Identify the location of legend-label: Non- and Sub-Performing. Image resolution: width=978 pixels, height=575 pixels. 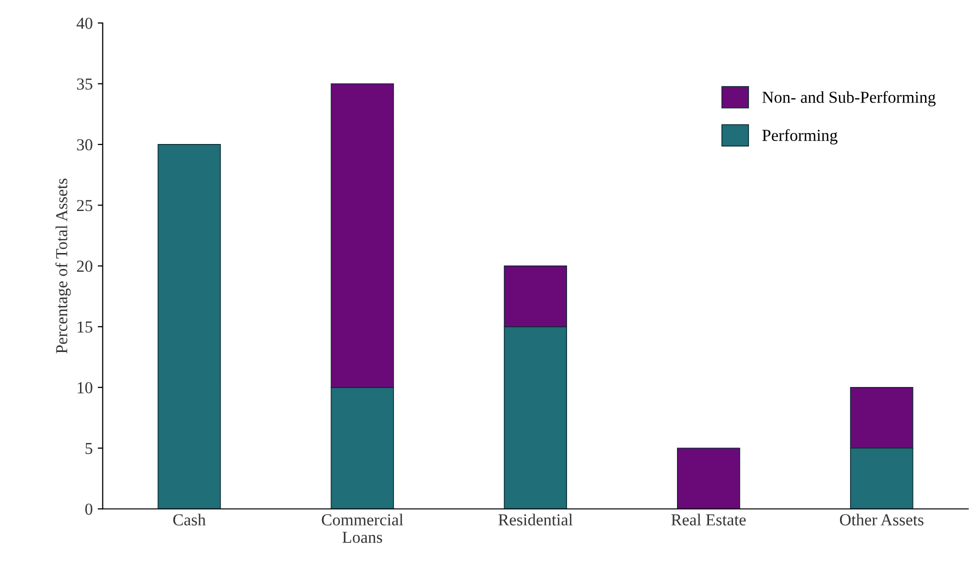
(849, 98).